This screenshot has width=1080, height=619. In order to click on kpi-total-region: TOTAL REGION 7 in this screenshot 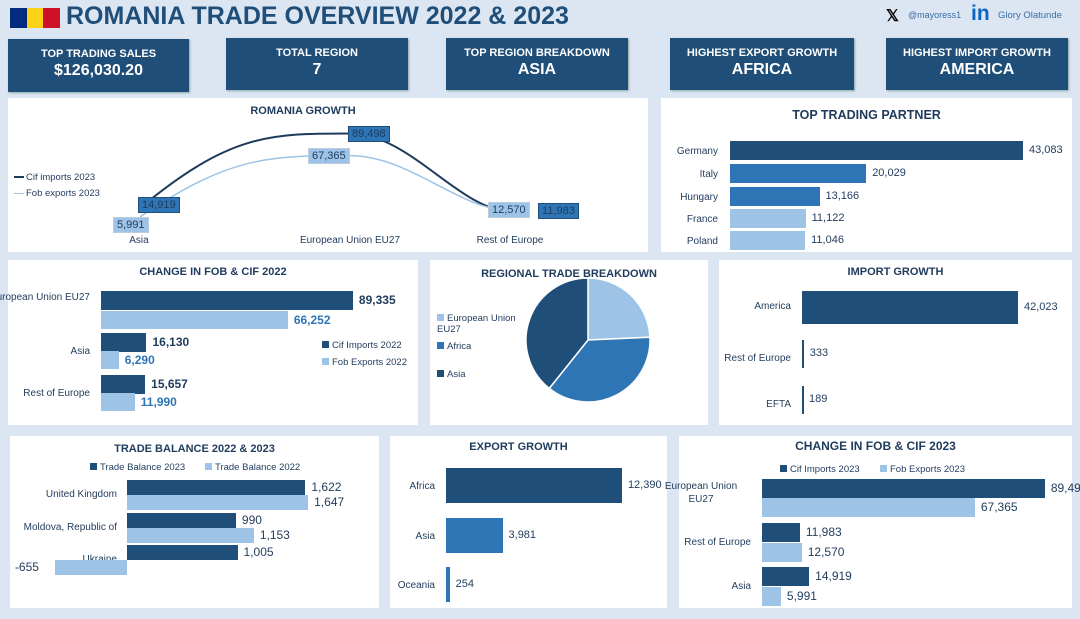, I will do `click(317, 64)`.